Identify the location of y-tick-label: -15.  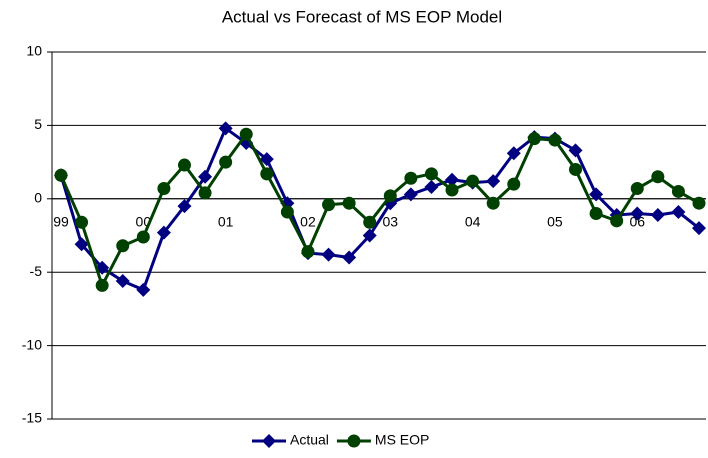
(32, 418).